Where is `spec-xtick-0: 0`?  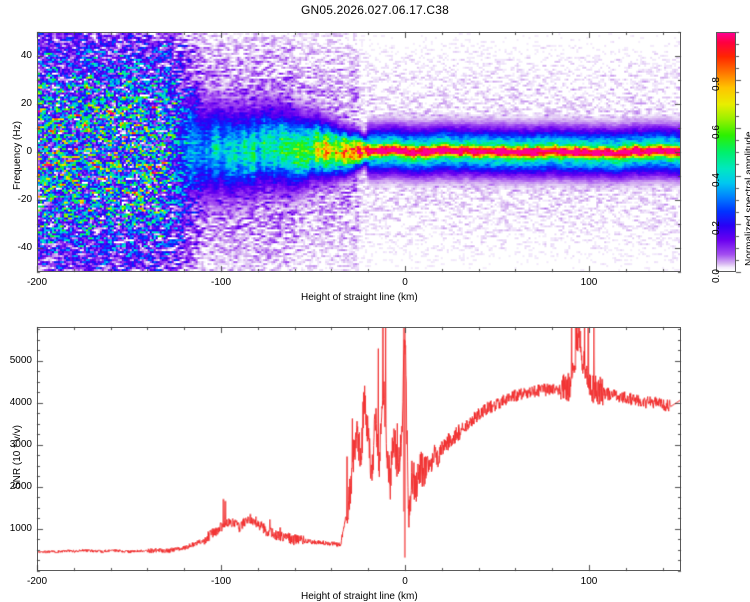
spec-xtick-0: 0 is located at coordinates (405, 282).